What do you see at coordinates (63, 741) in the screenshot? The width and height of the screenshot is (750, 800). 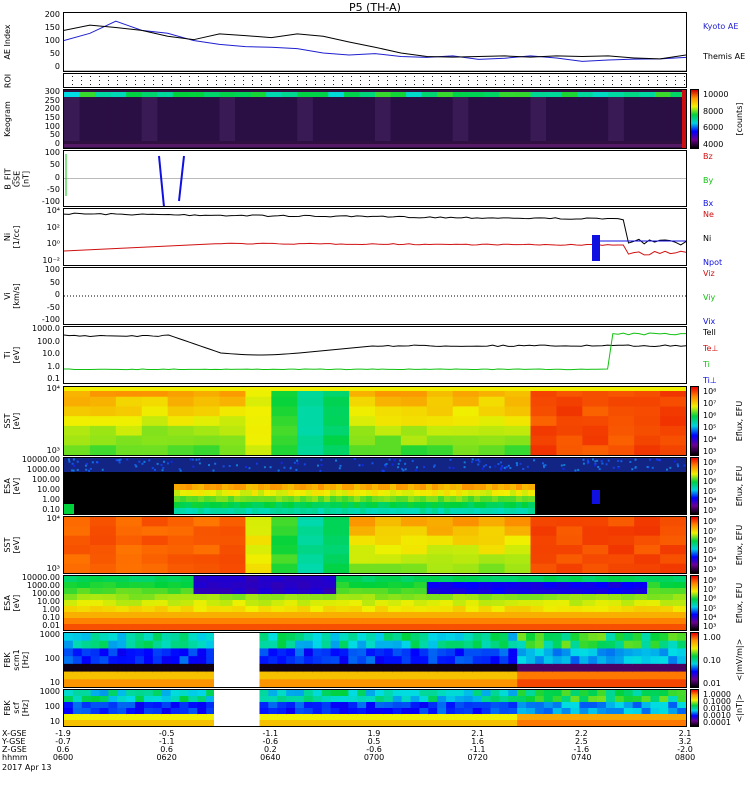 I see `xtick-y_gse-0: -0.7` at bounding box center [63, 741].